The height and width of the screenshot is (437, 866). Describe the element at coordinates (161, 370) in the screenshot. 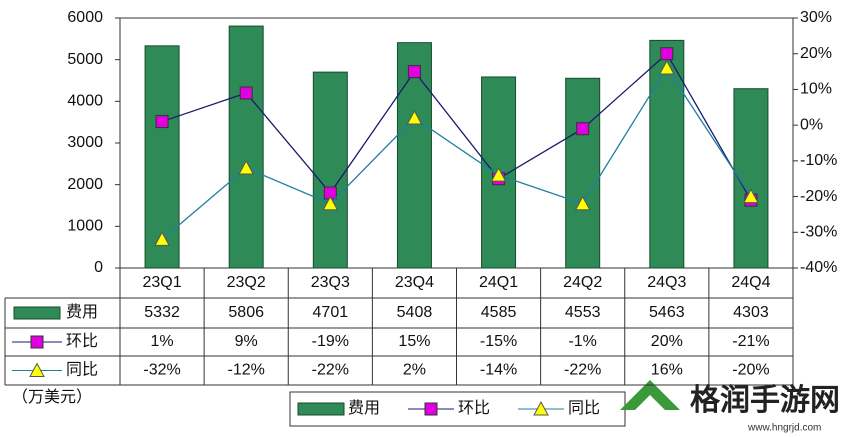

I see `table-cell: -32%` at that location.